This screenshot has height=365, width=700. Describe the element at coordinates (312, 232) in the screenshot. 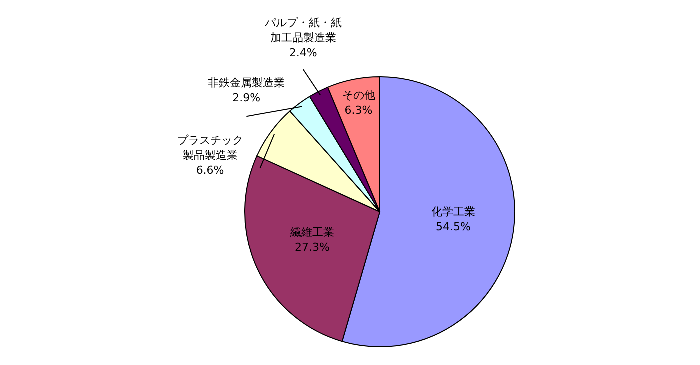

I see `slice-label: 繊維工業` at that location.